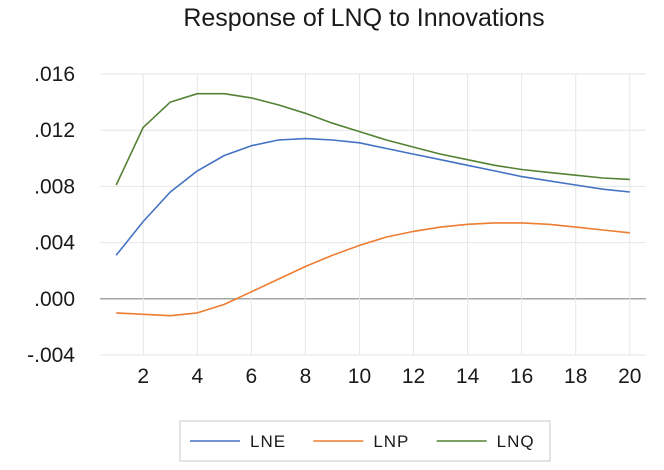 This screenshot has height=470, width=664. Describe the element at coordinates (516, 441) in the screenshot. I see `legend-label-lnq: LNQ` at that location.